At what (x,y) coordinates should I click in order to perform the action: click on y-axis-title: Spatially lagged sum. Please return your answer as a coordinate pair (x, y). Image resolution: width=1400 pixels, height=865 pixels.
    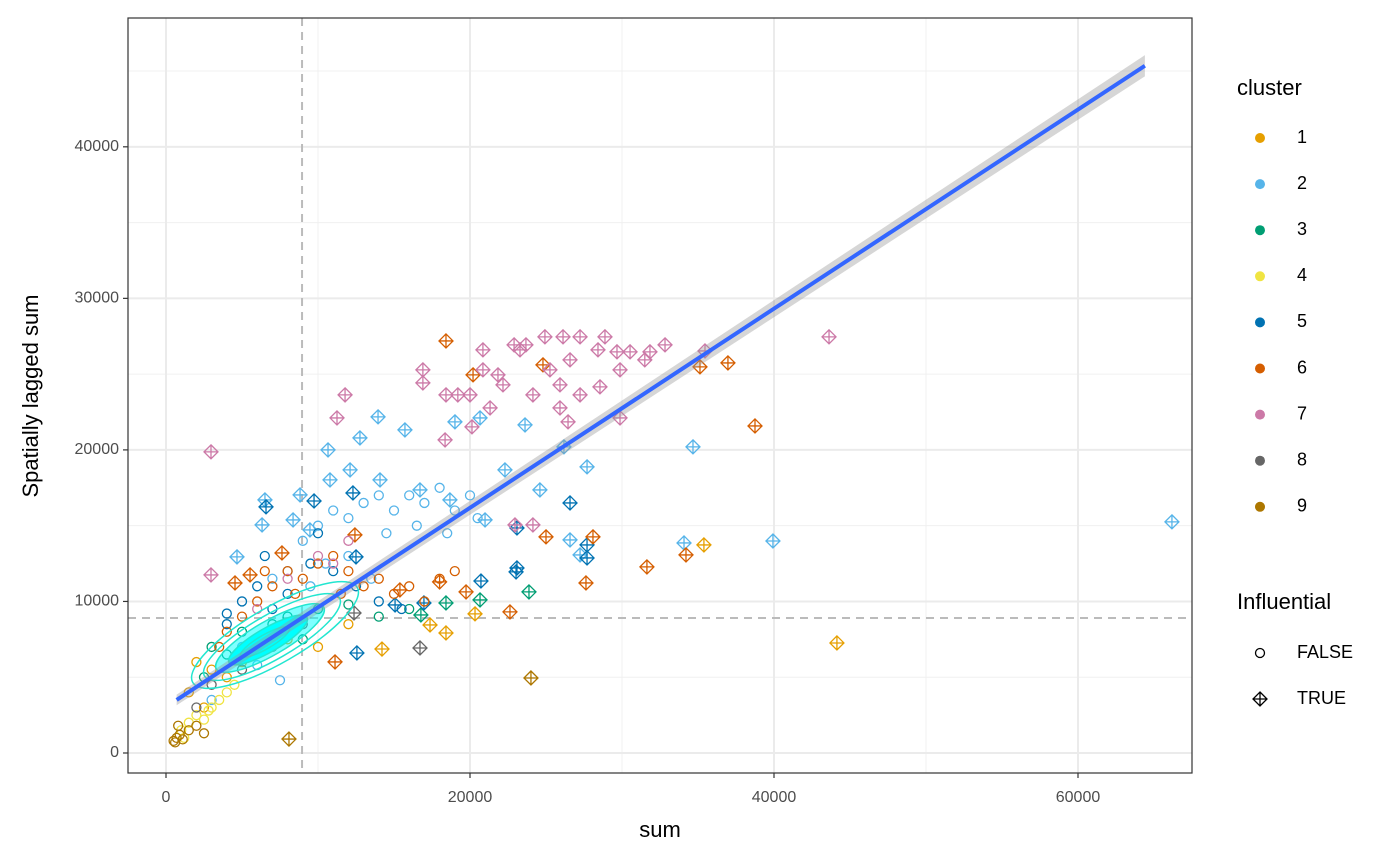
    Looking at the image, I should click on (30, 395).